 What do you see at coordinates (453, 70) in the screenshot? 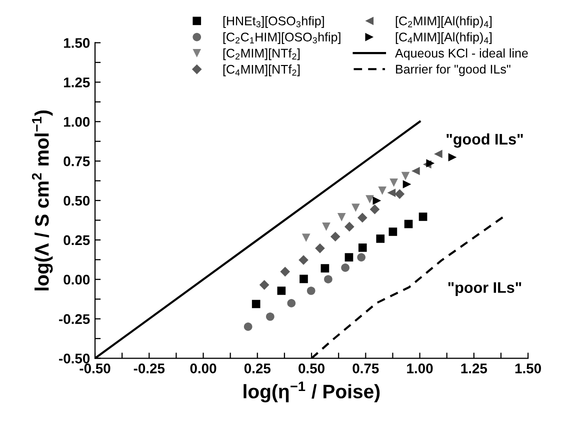
I see `legend-label: Barrier for "good ILs"` at bounding box center [453, 70].